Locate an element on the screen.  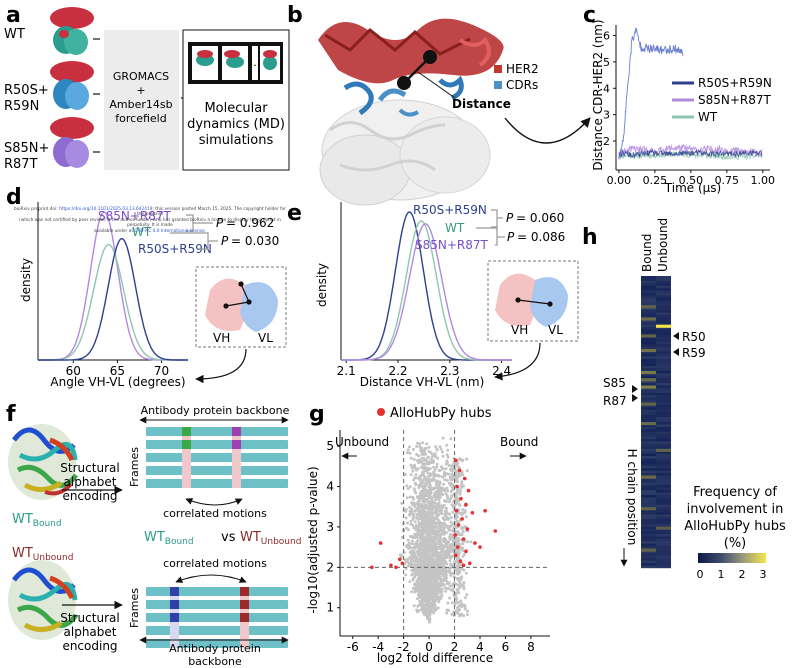
vs-wt-bound: WTBound is located at coordinates (169, 538).